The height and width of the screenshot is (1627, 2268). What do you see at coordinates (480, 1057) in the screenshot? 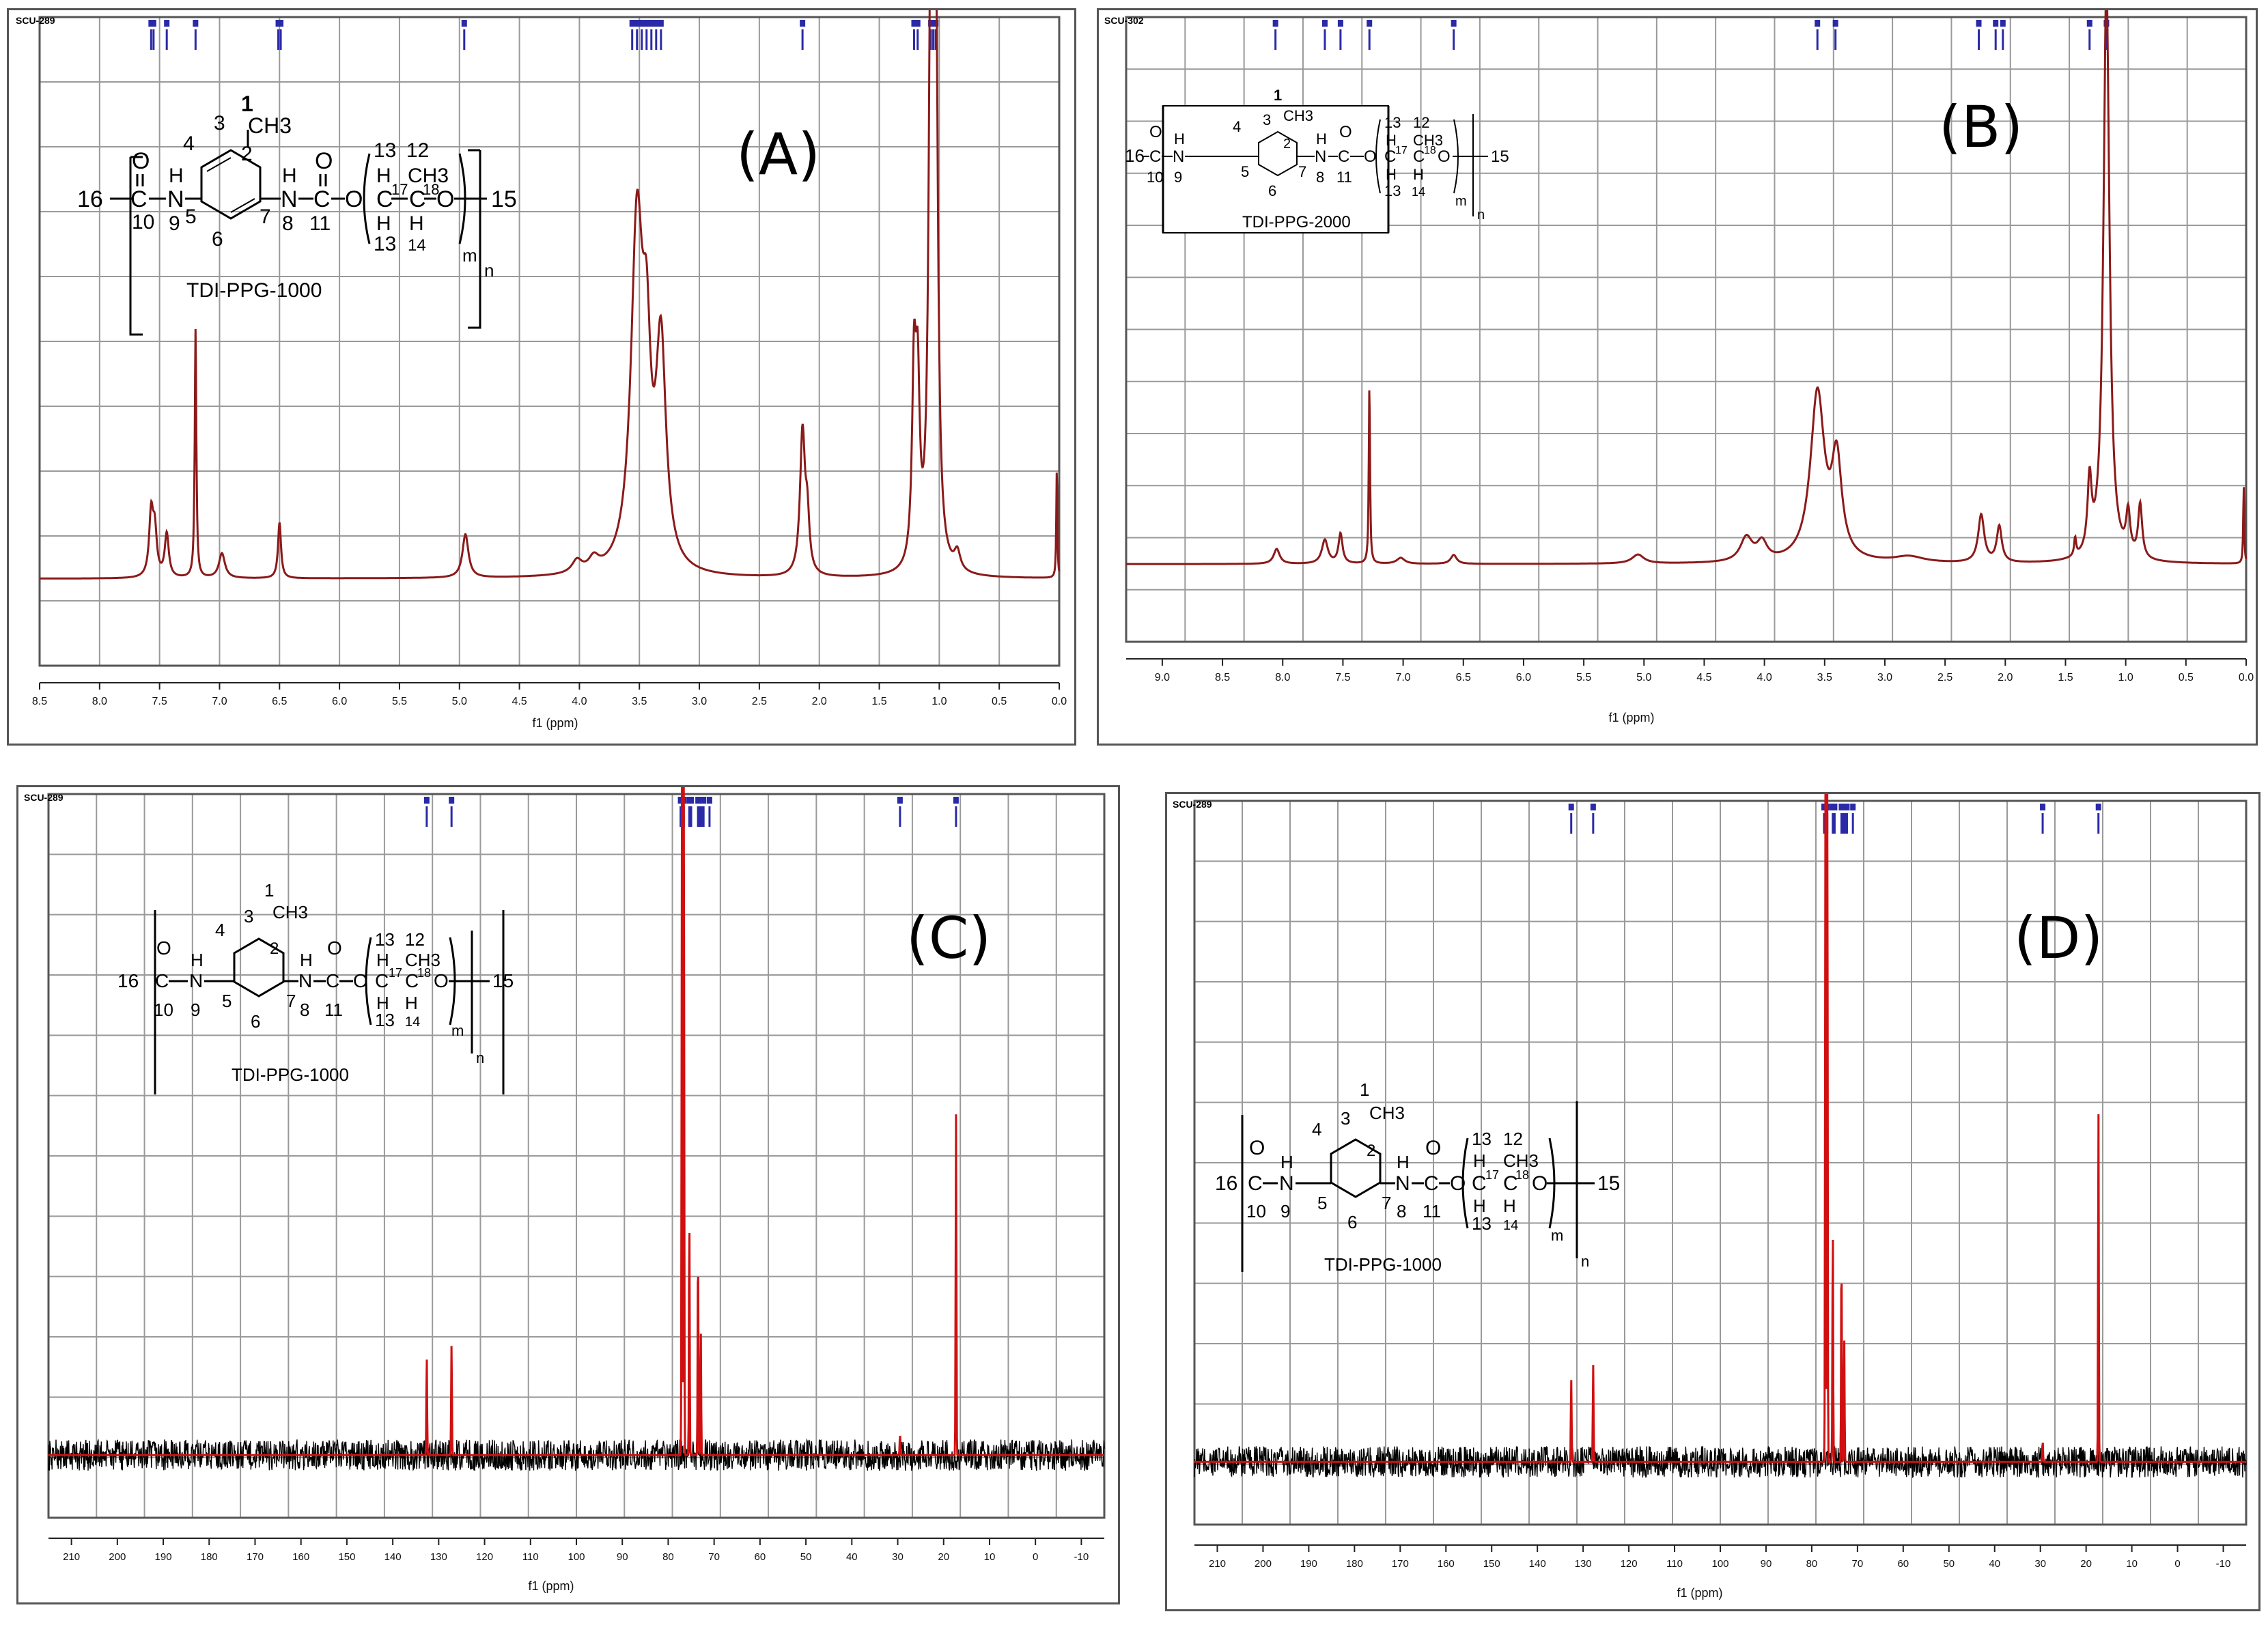
I see `svg-text: n` at bounding box center [480, 1057].